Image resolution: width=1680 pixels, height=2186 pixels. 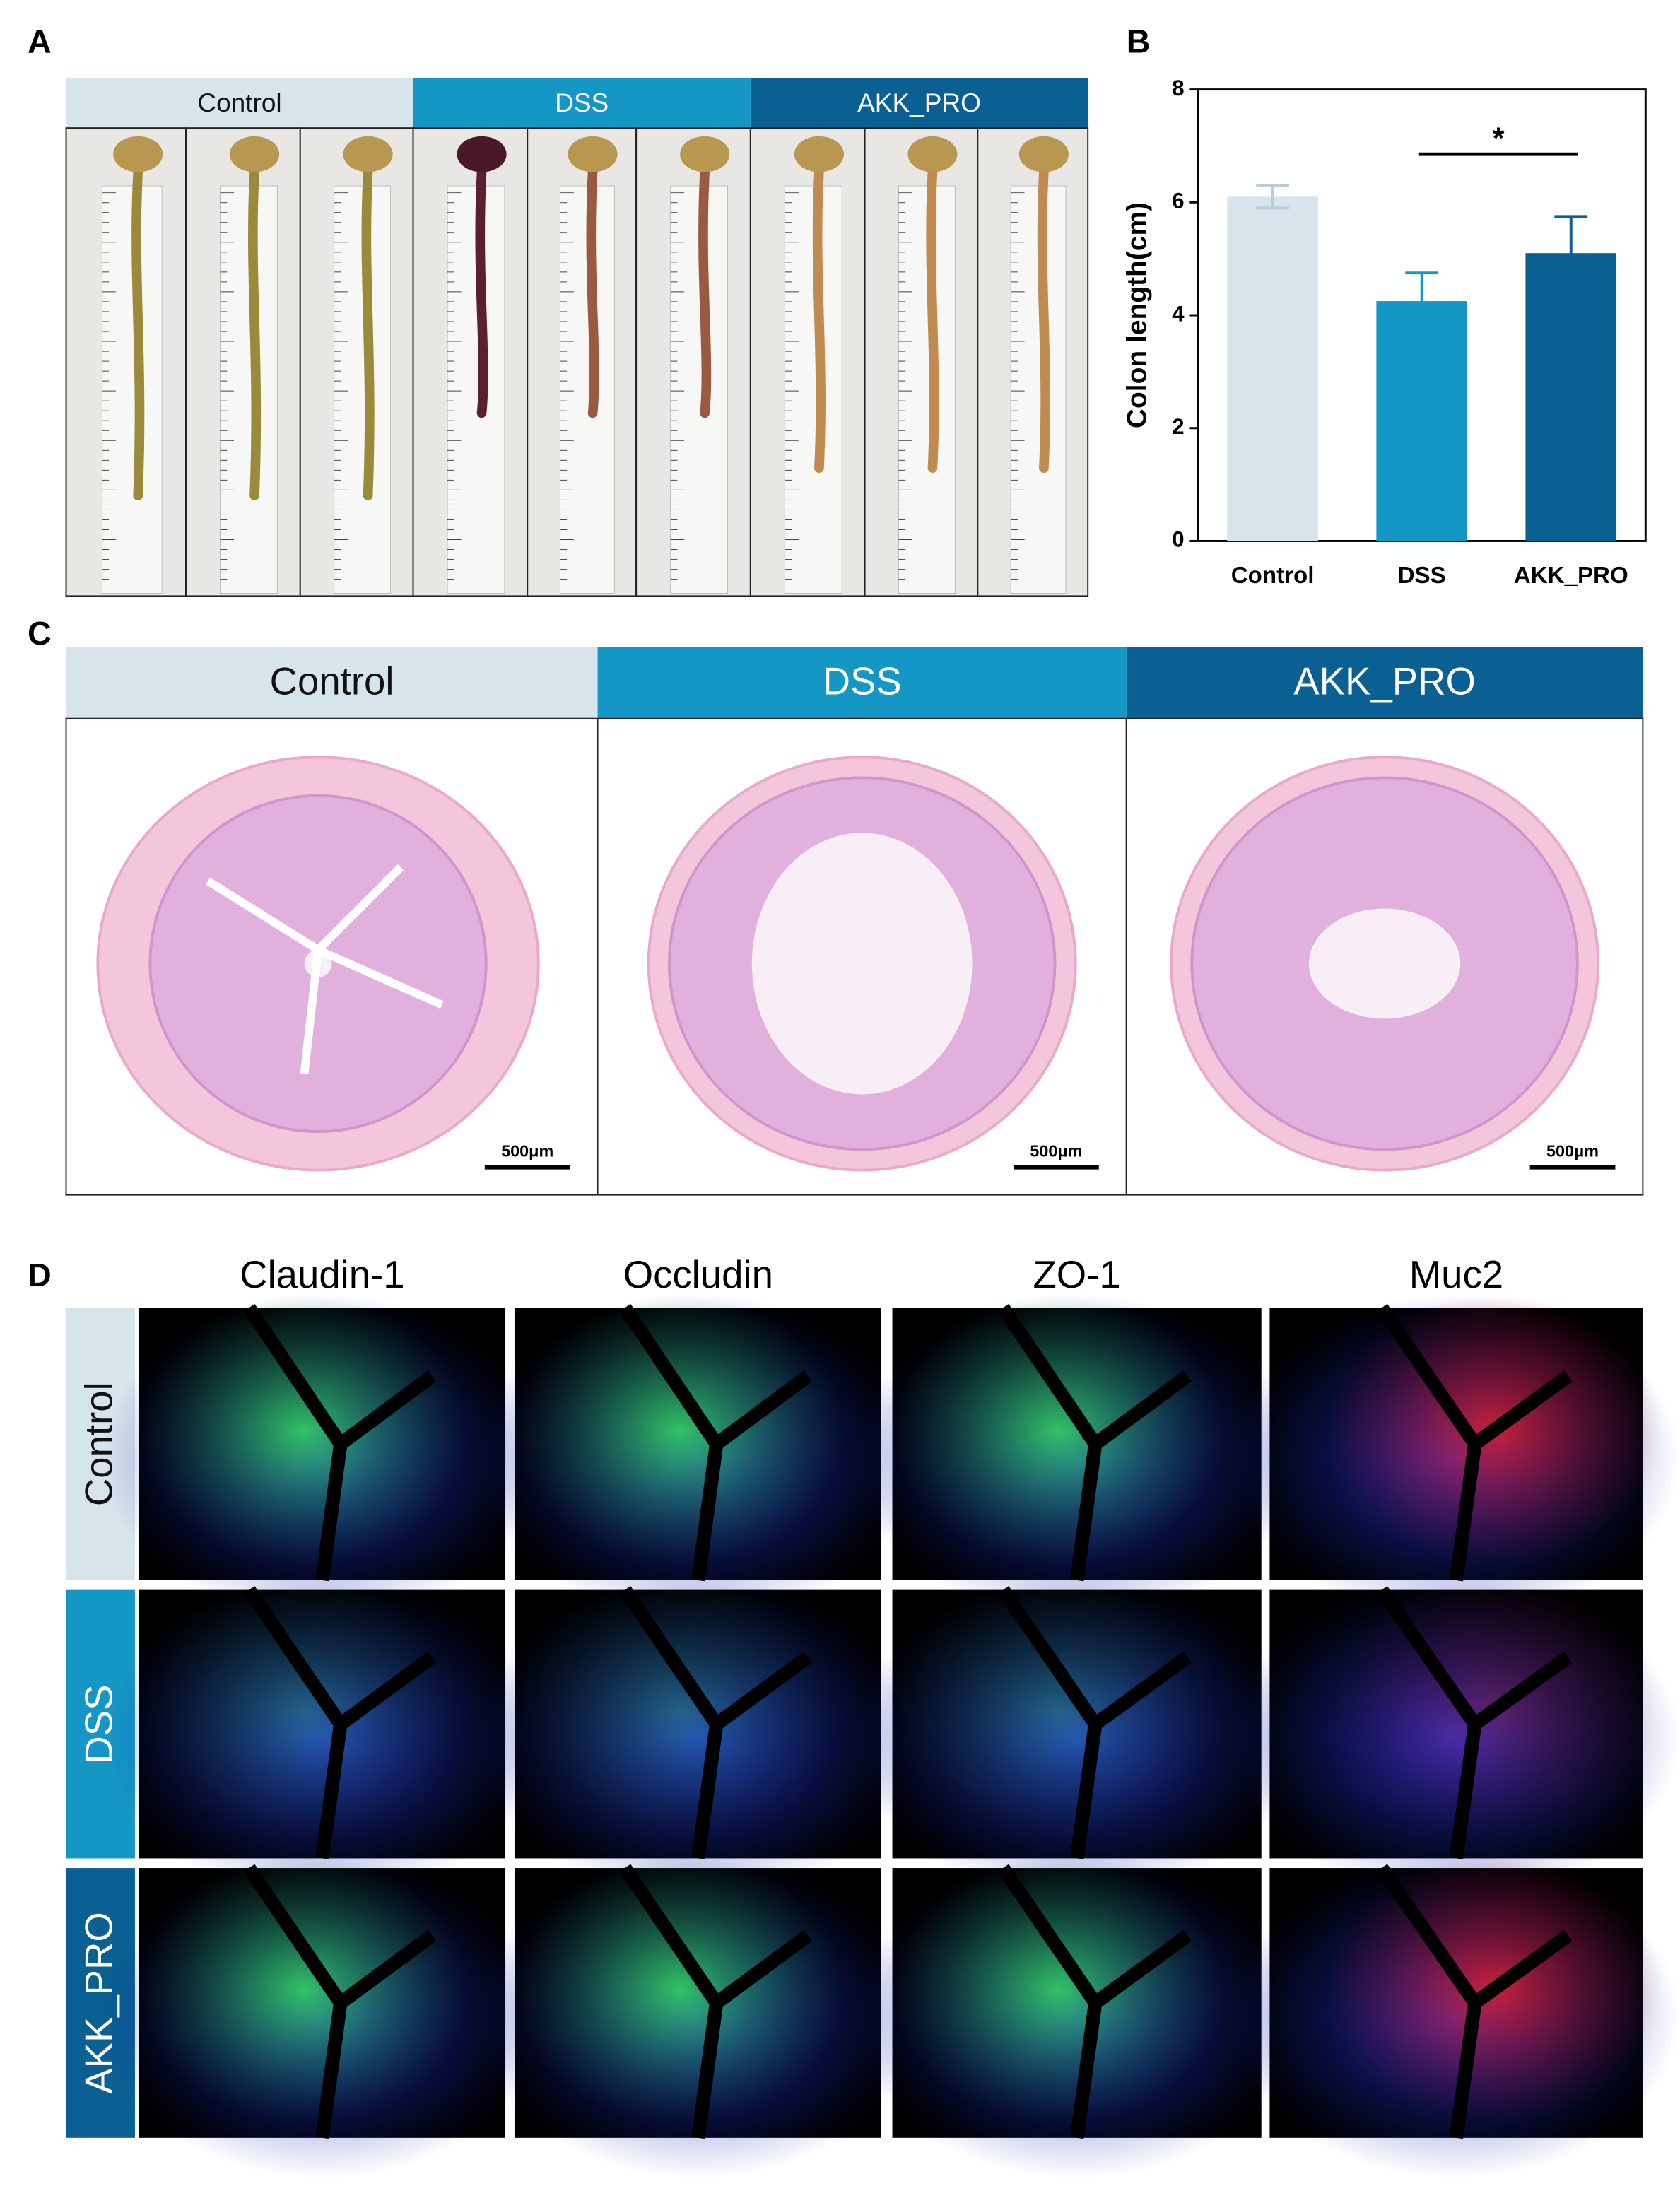 What do you see at coordinates (1178, 540) in the screenshot?
I see `y-tick-label: 0` at bounding box center [1178, 540].